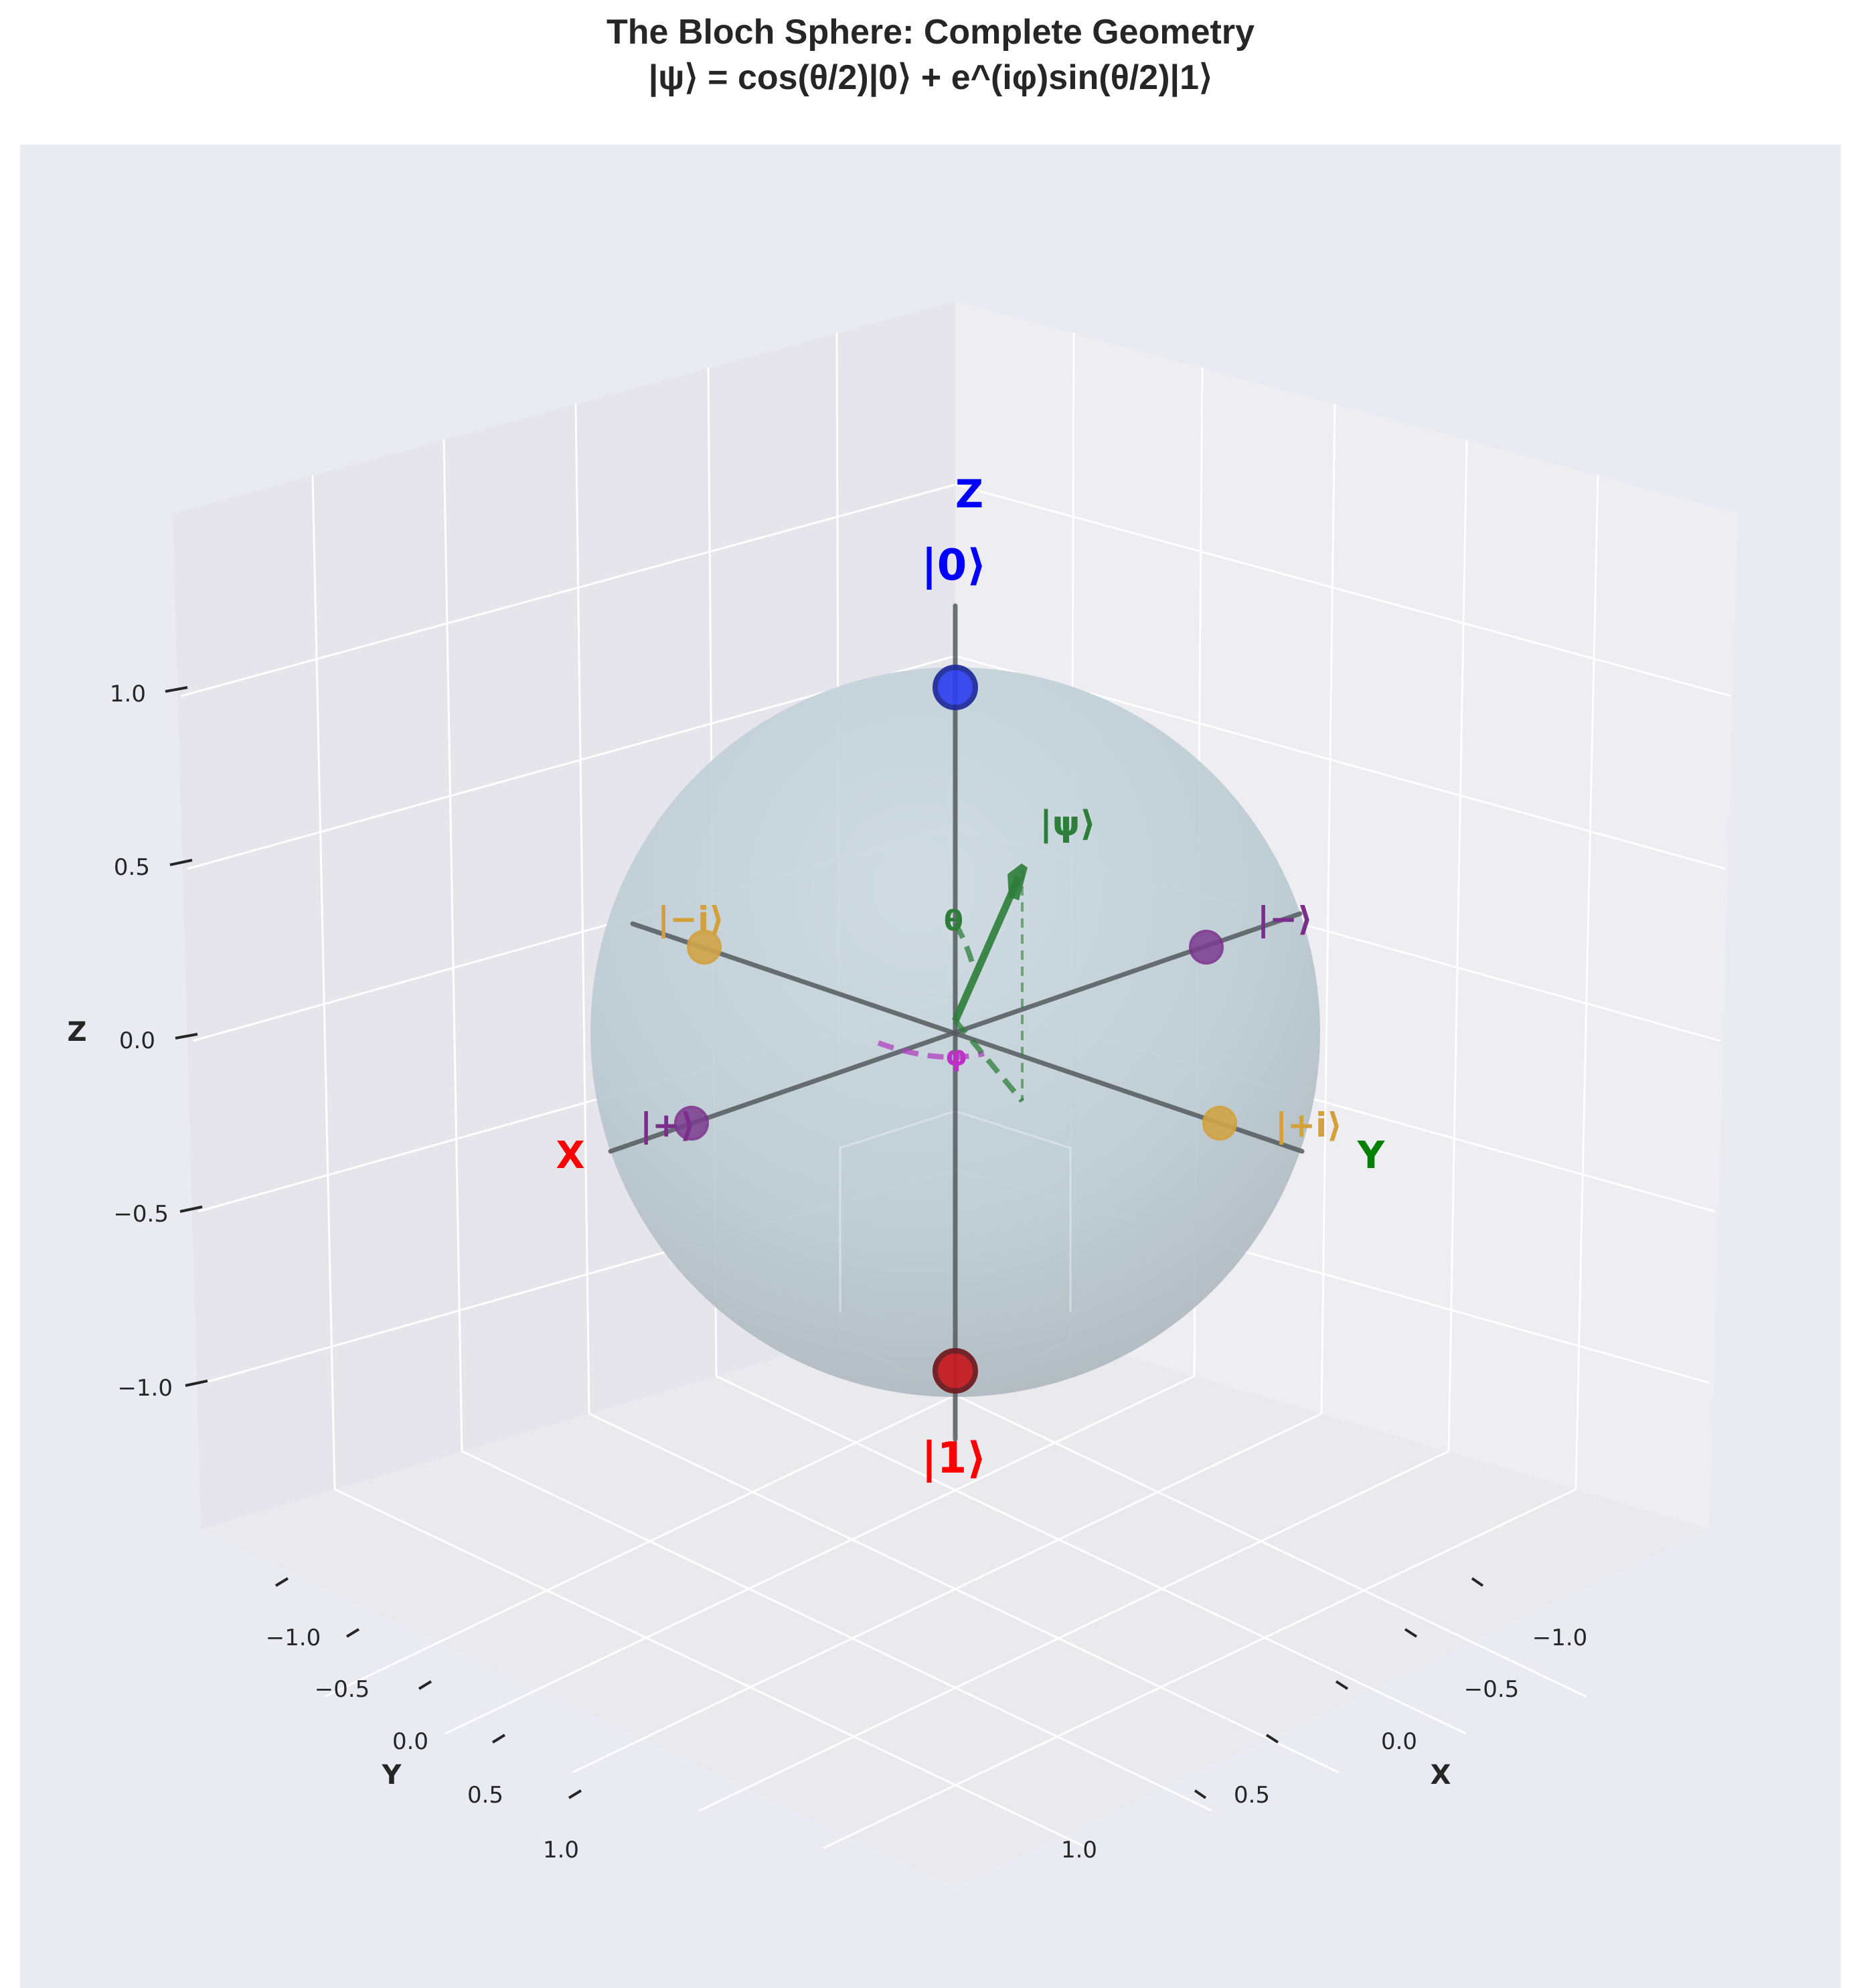 The image size is (1861, 1988). What do you see at coordinates (931, 1050) in the screenshot?
I see `phi-arc` at bounding box center [931, 1050].